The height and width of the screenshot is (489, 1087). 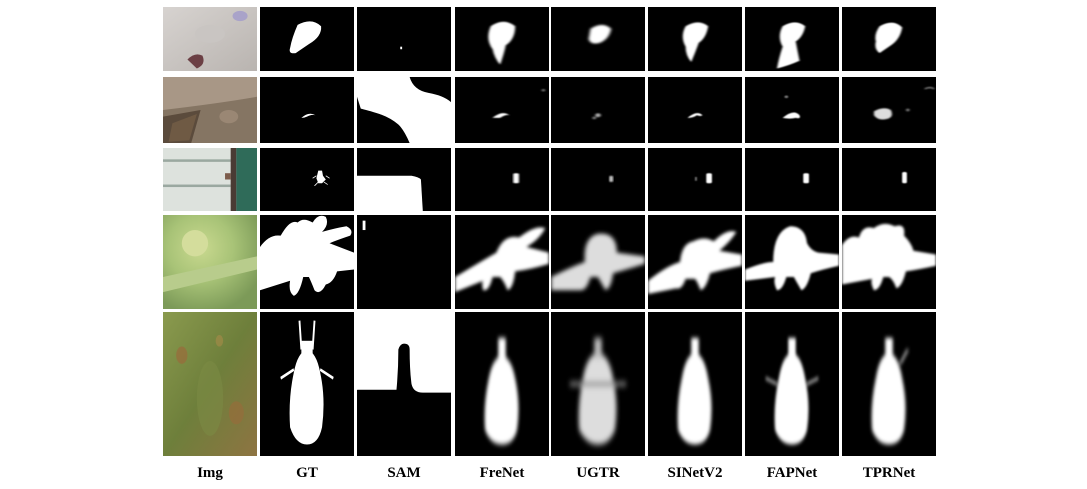 I want to click on column-label-sam: SAM, so click(x=404, y=473).